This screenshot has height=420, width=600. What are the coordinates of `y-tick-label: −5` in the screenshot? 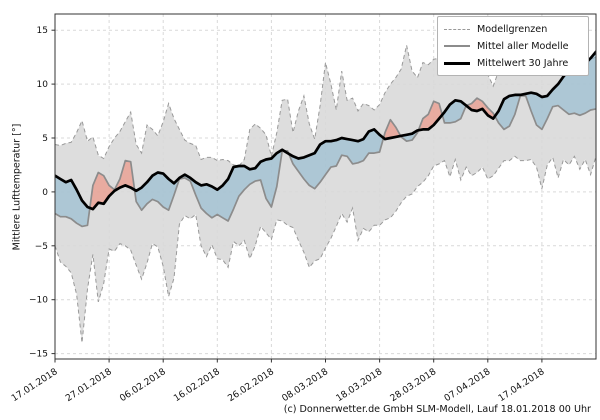 It's located at (41, 247).